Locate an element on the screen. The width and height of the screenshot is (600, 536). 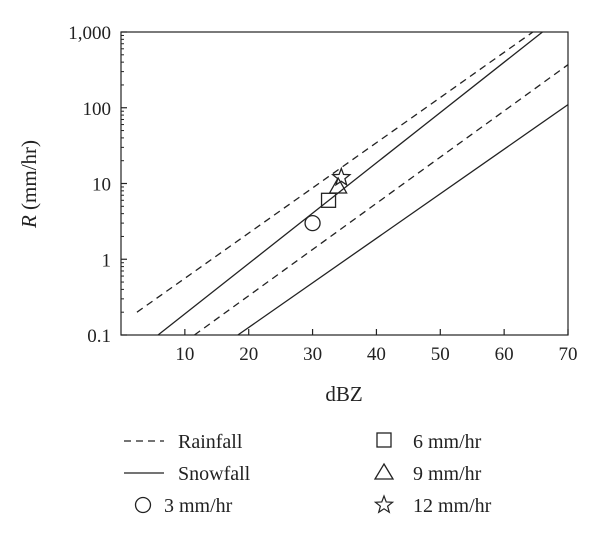
y-tick-label: 1,000 is located at coordinates (89, 33).